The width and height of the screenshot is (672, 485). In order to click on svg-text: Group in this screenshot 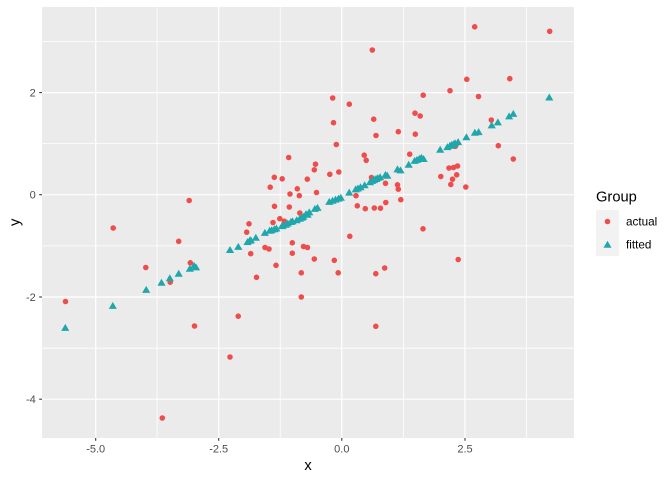, I will do `click(616, 197)`.